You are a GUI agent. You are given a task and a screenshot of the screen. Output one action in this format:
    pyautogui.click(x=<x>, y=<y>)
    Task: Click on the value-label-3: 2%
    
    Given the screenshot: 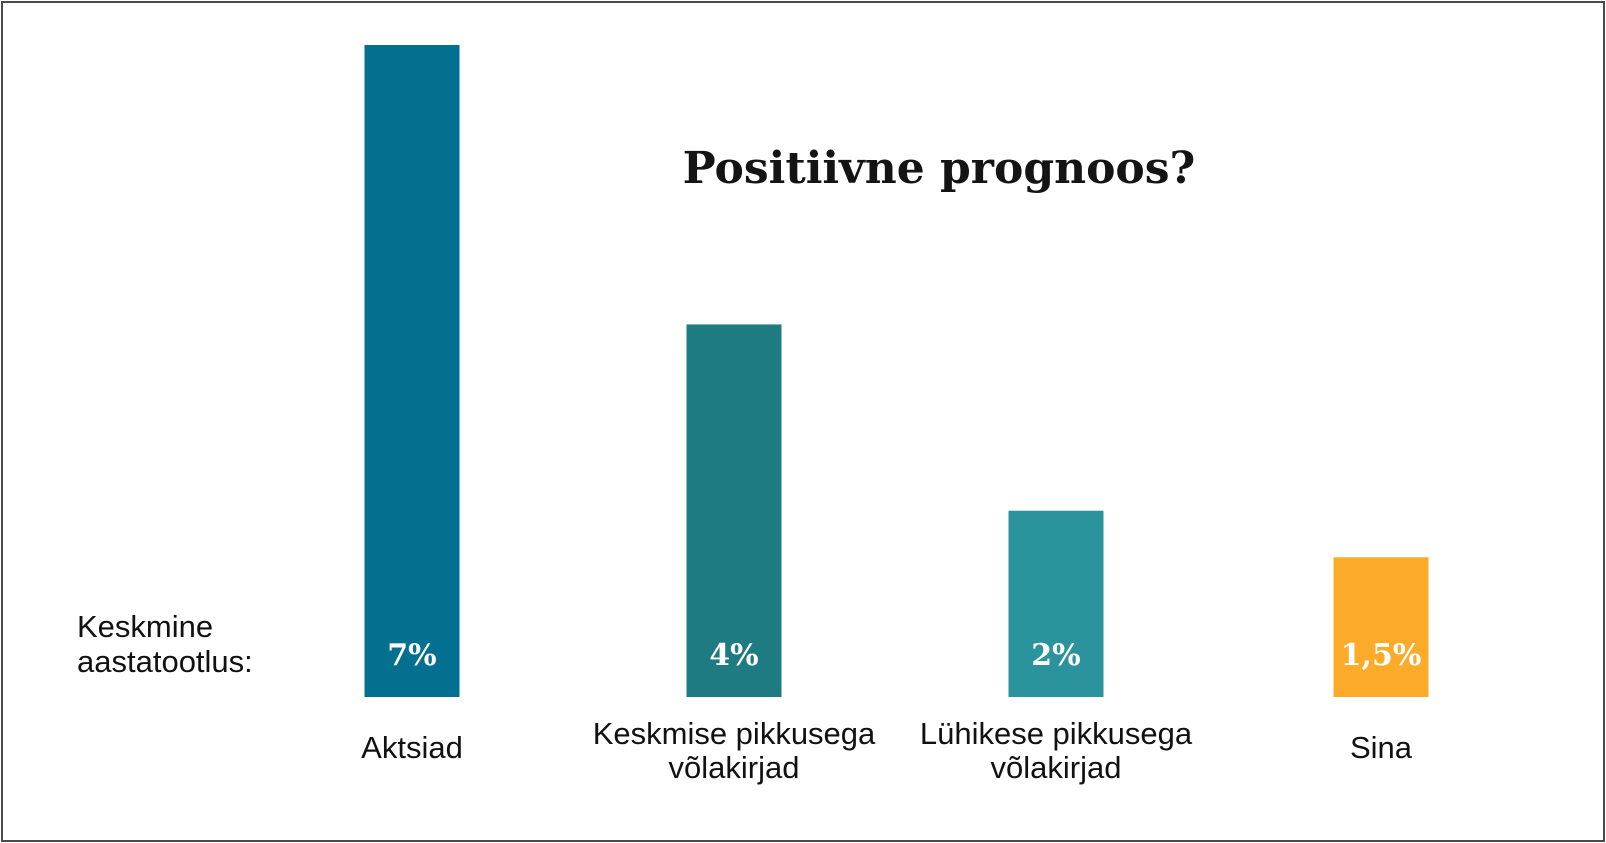 What is the action you would take?
    pyautogui.click(x=1055, y=655)
    